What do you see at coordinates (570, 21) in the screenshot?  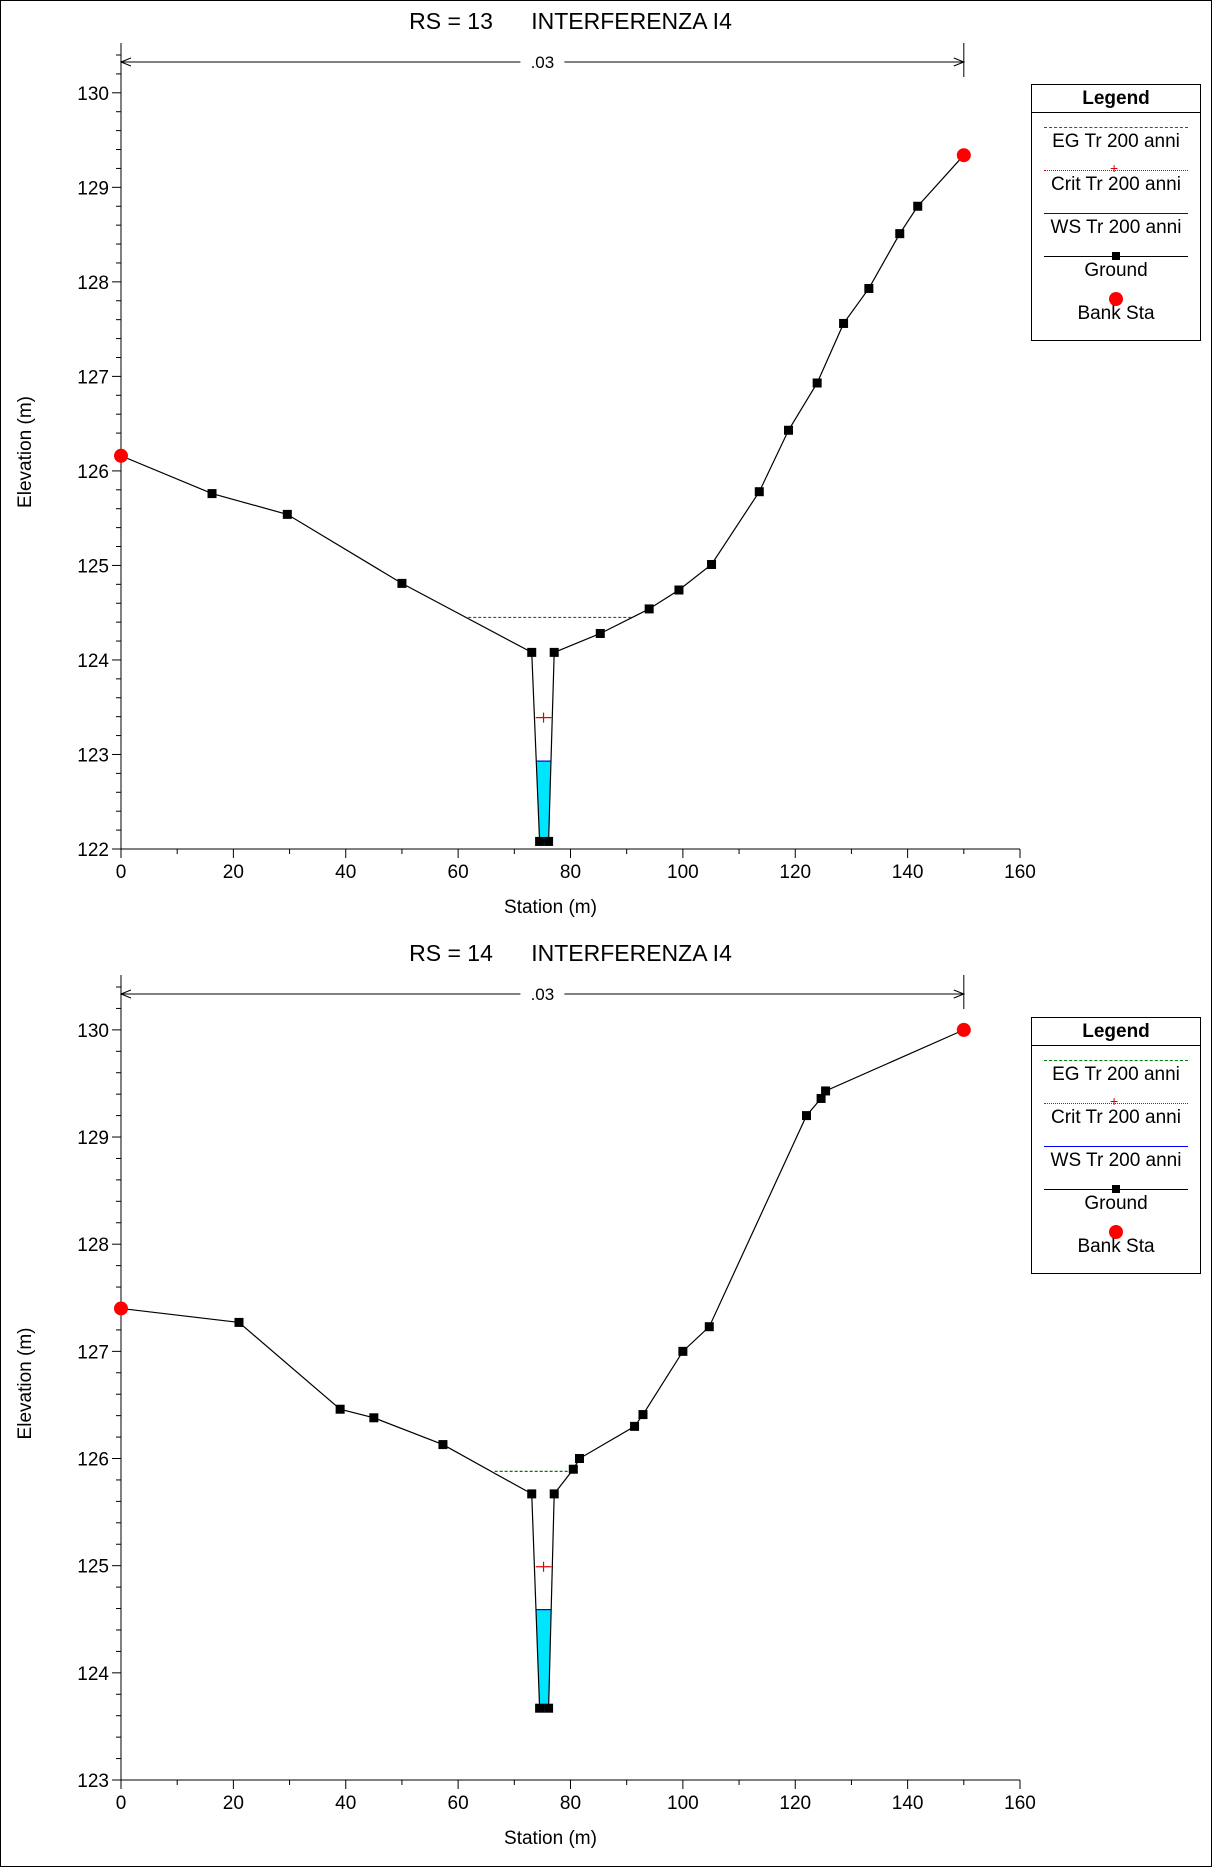 I see `chart-title: RS = 13 INTERFERENZA I4` at bounding box center [570, 21].